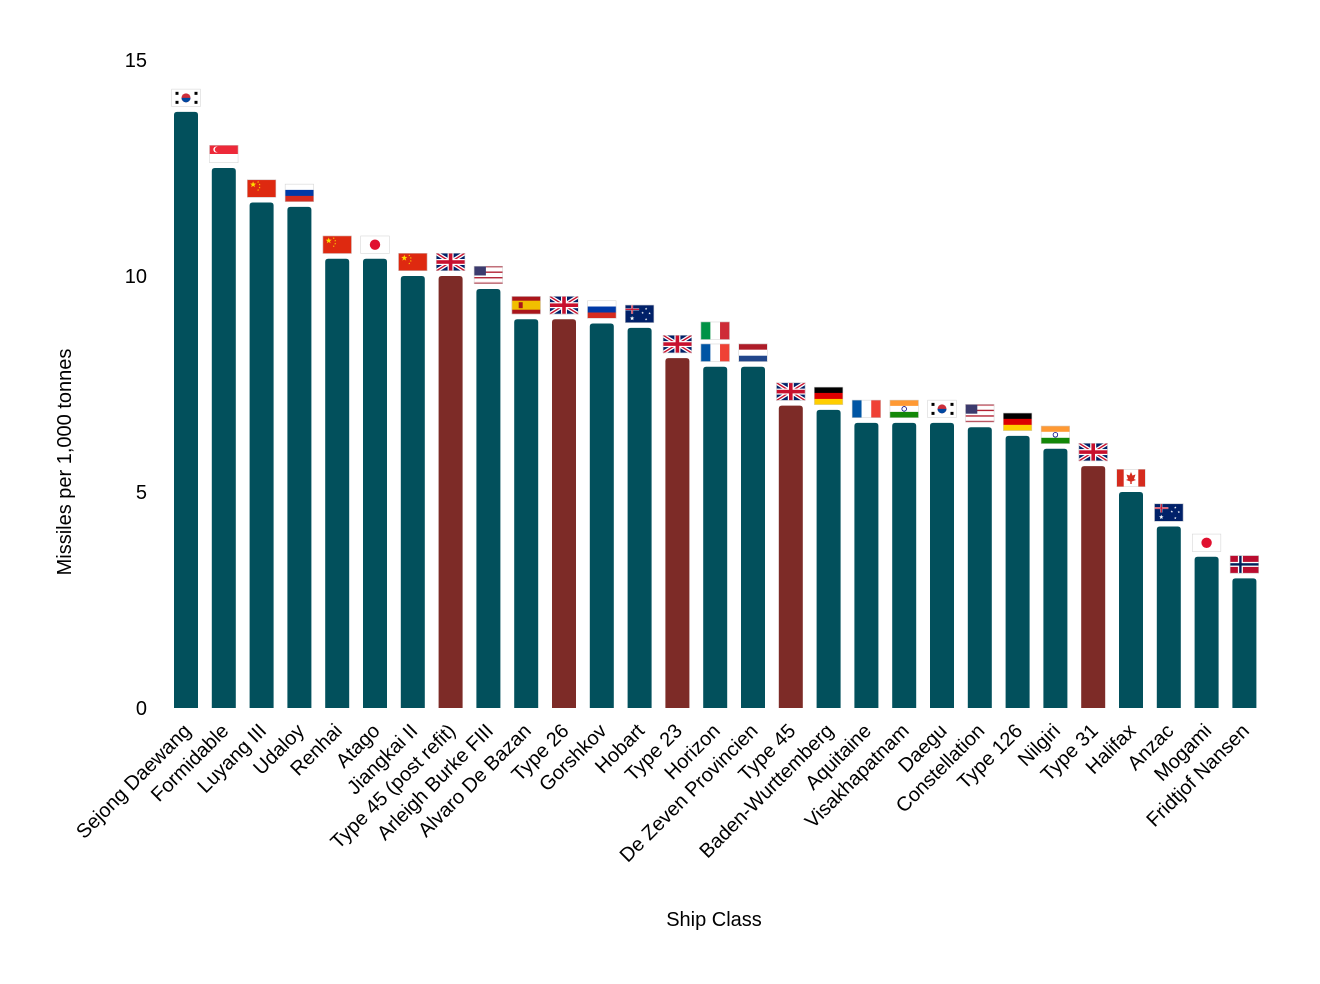 This screenshot has width=1320, height=984. I want to click on y-tick-label: 15, so click(136, 61).